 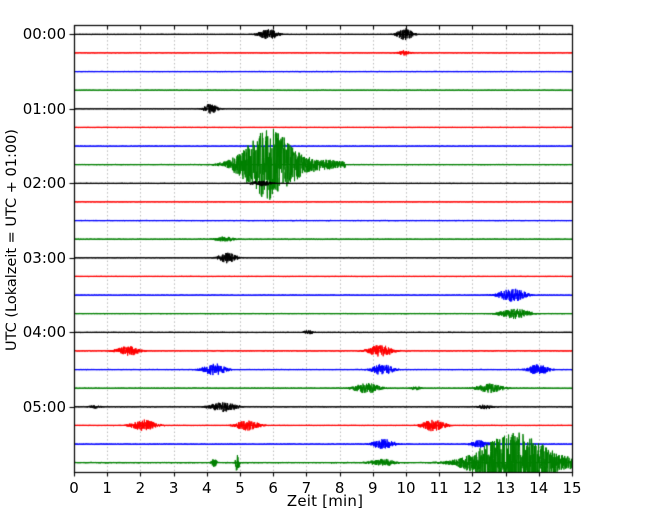 What do you see at coordinates (44, 257) in the screenshot?
I see `y-tick-label: 03:00` at bounding box center [44, 257].